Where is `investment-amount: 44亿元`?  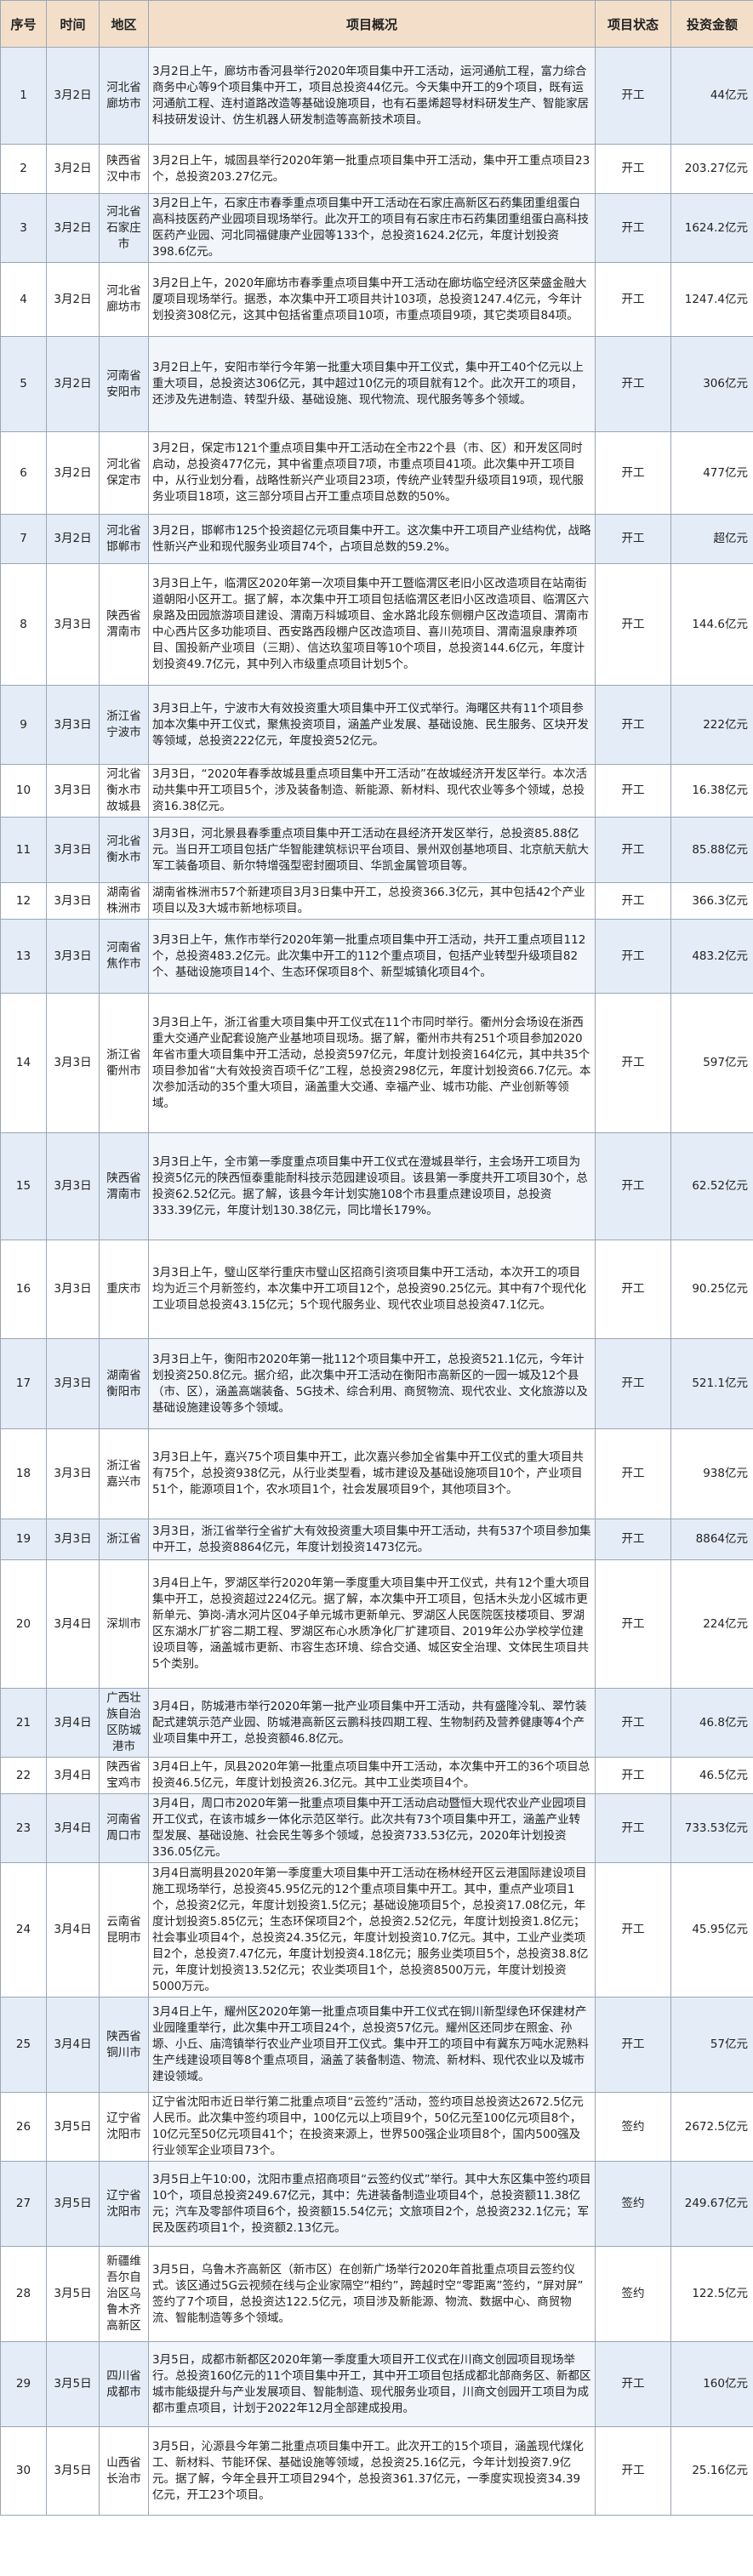 investment-amount: 44亿元 is located at coordinates (712, 96).